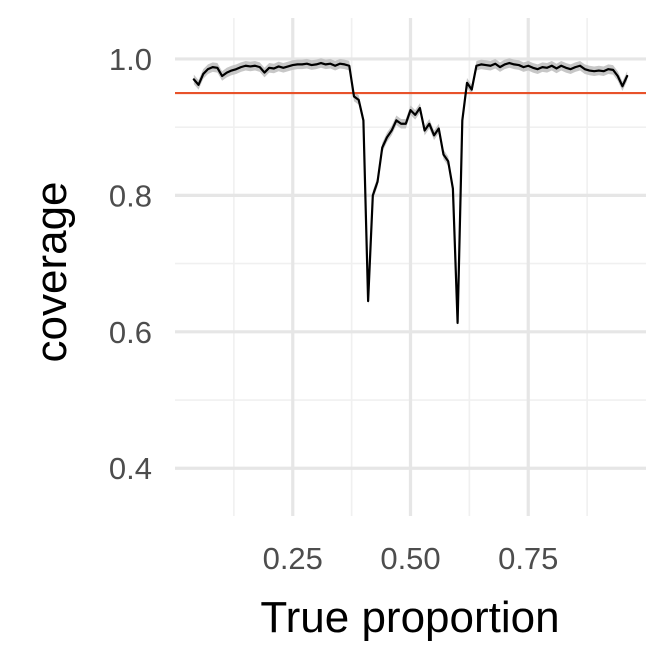  I want to click on x-tick-label-2: 0.75, so click(528, 558).